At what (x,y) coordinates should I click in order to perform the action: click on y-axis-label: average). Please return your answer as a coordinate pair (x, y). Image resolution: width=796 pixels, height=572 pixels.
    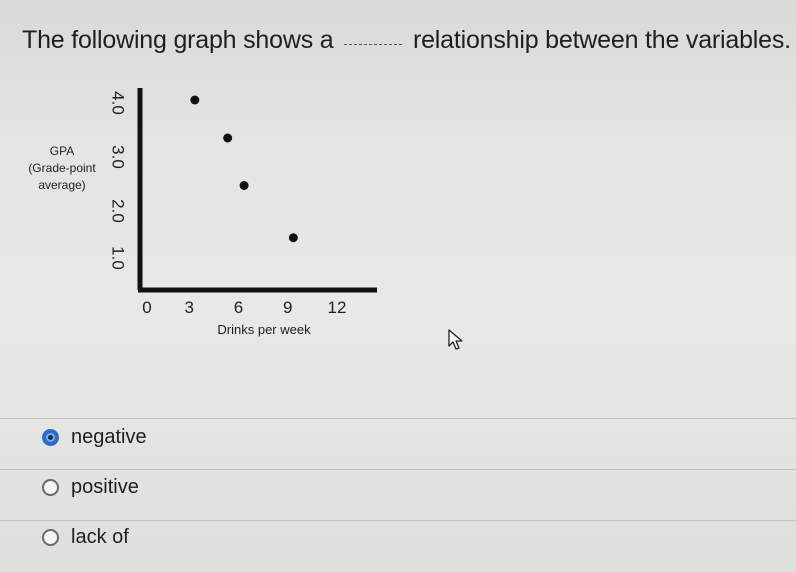
    Looking at the image, I should click on (61, 185).